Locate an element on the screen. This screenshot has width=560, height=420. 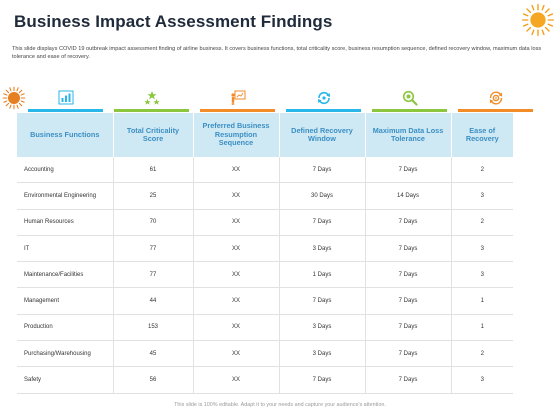
column-header: Preferred Business Resumption Sequence is located at coordinates (235, 135).